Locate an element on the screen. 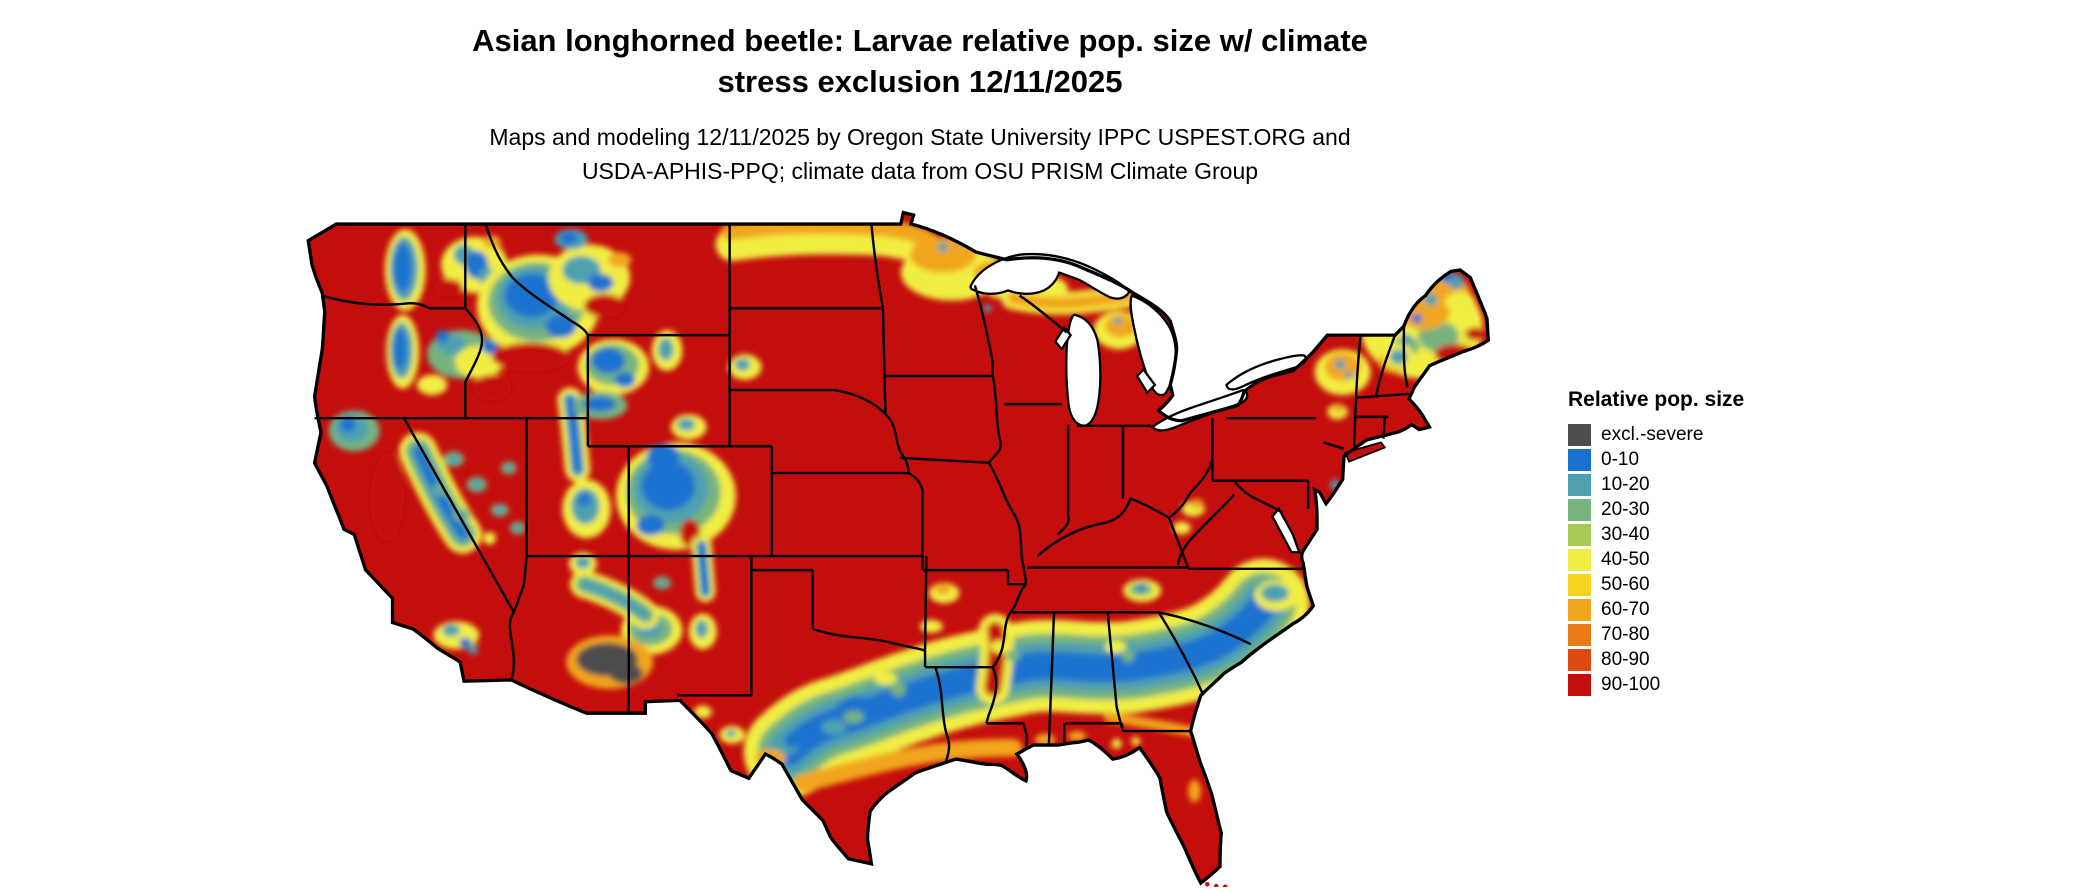 The width and height of the screenshot is (2100, 892). legend-label: 30-40 is located at coordinates (1625, 534).